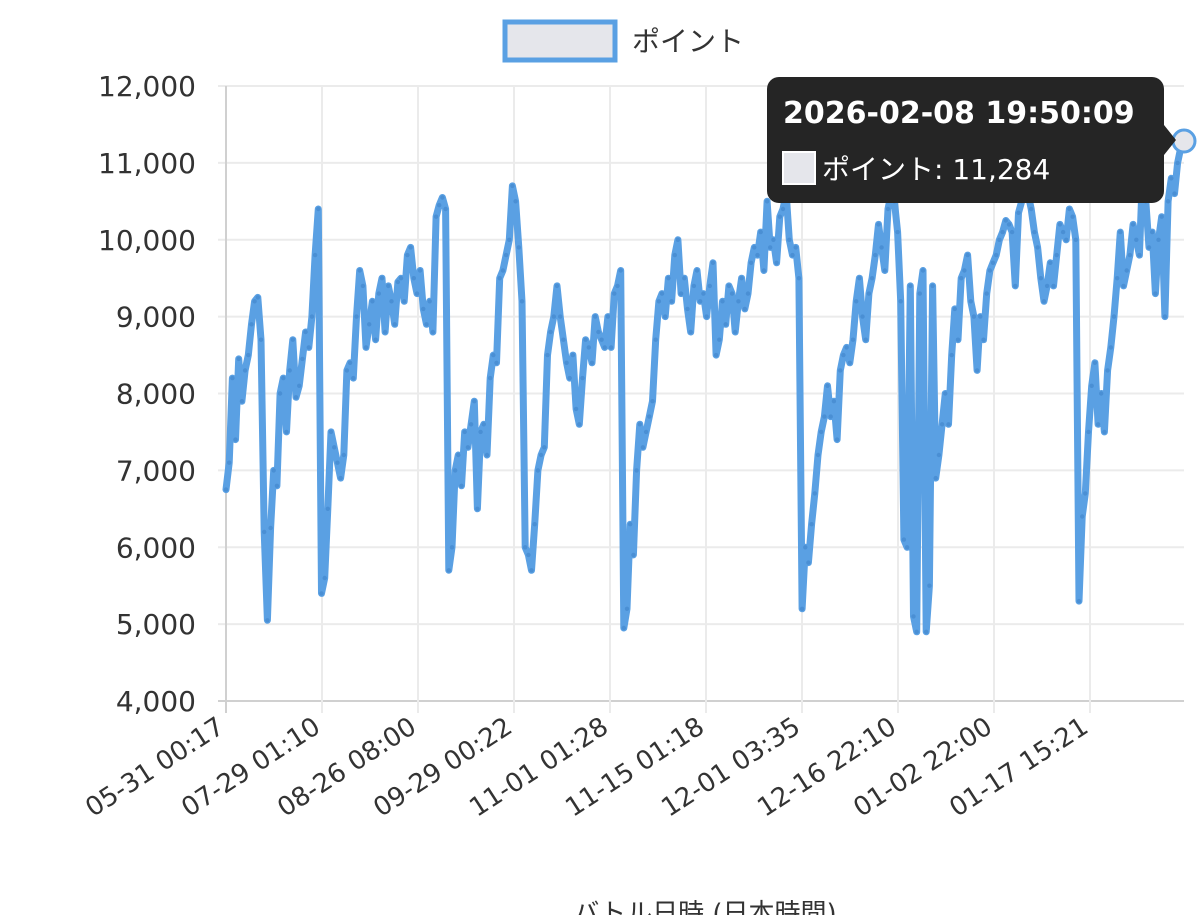 The height and width of the screenshot is (915, 1200). I want to click on y-tick-label: 6,000, so click(156, 547).